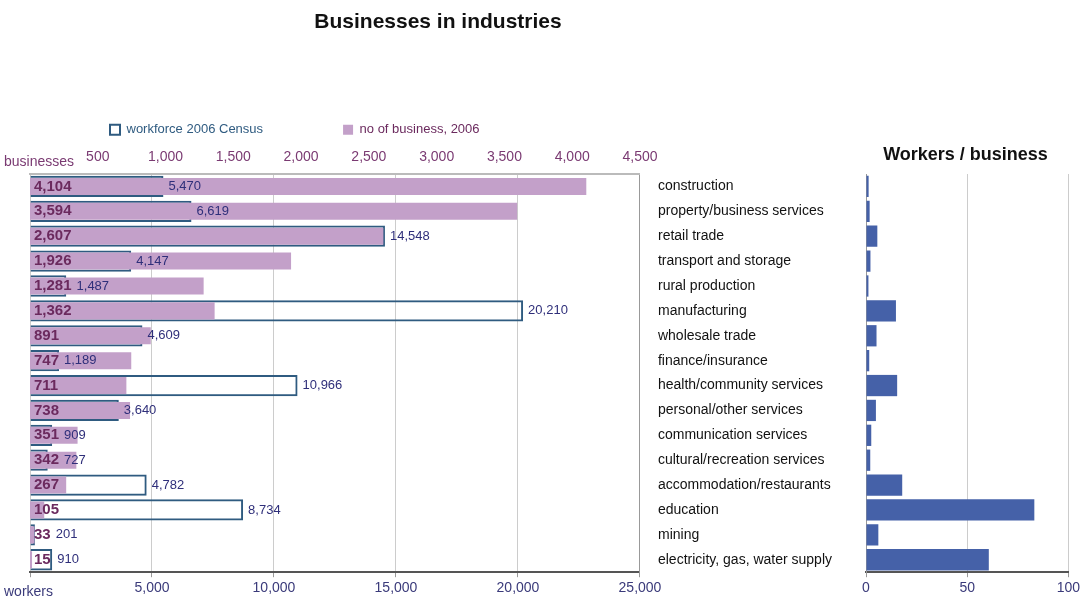 Image resolution: width=1083 pixels, height=604 pixels. What do you see at coordinates (640, 587) in the screenshot?
I see `x-tick-label: 25,000` at bounding box center [640, 587].